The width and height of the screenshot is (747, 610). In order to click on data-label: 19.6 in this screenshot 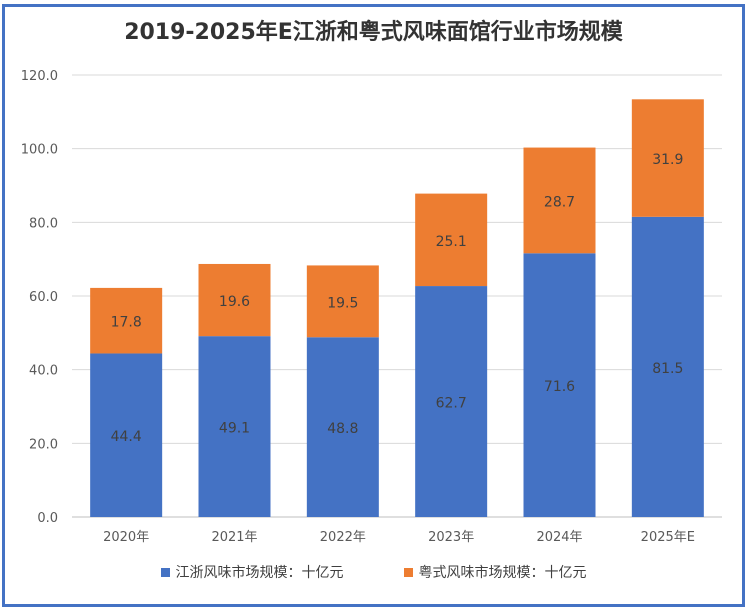, I will do `click(234, 302)`.